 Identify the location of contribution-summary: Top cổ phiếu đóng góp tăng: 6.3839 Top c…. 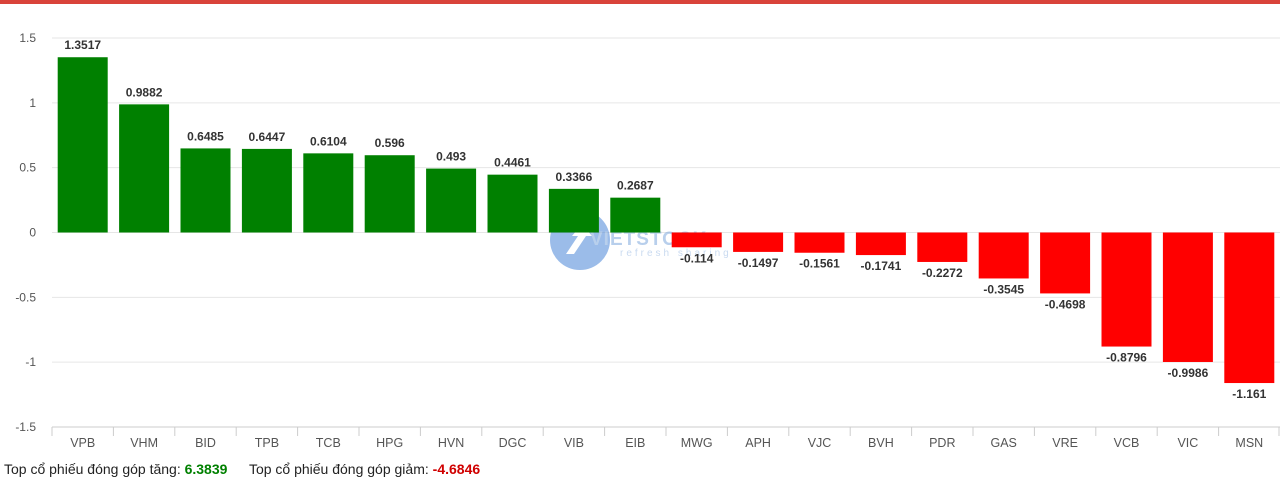
(242, 469).